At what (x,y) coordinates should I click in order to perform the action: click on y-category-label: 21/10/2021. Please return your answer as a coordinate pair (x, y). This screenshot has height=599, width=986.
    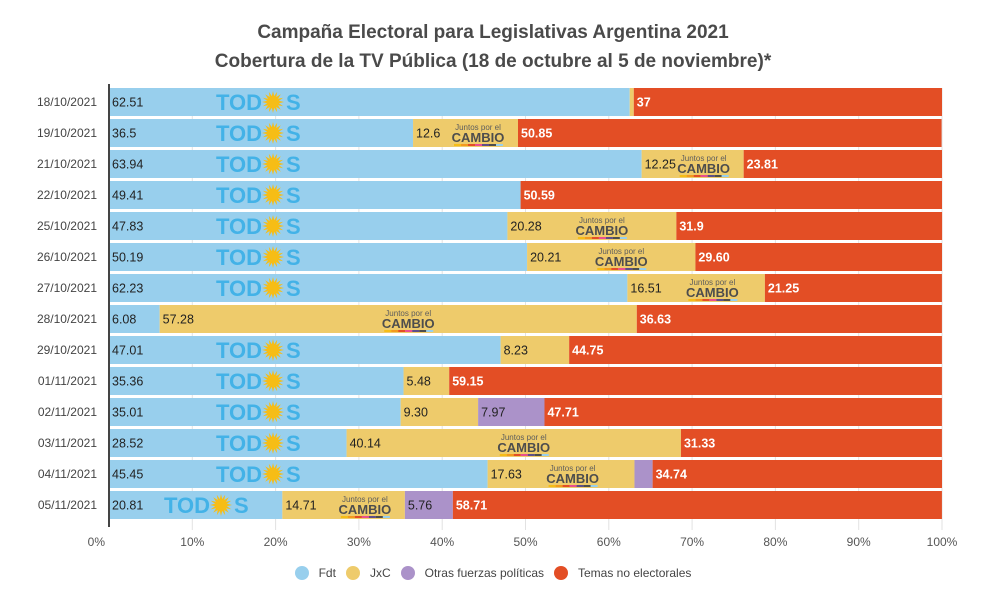
    Looking at the image, I should click on (67, 164).